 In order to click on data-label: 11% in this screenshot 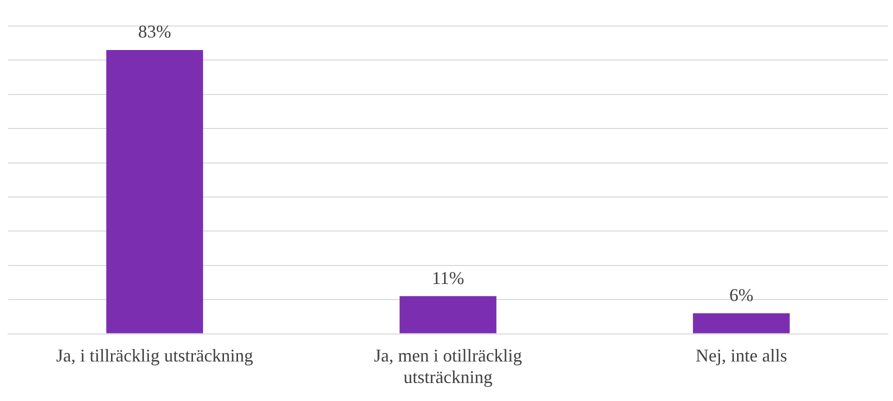, I will do `click(448, 278)`.